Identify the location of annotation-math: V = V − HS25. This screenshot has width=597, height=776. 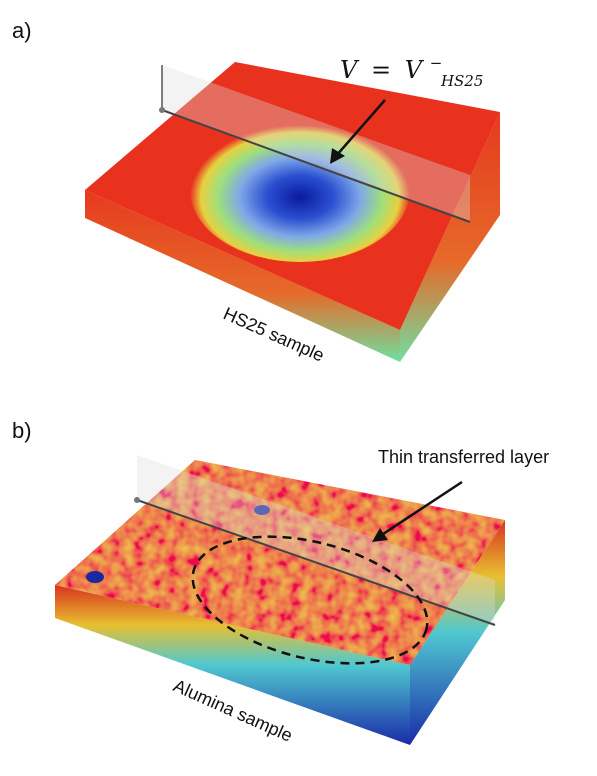
(411, 68).